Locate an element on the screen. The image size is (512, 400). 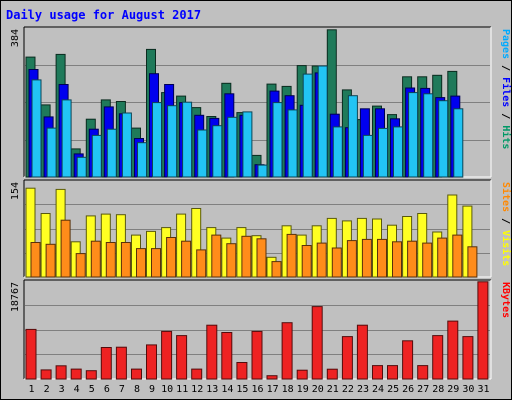
x-tick-label-28: 28 is located at coordinates (438, 389).